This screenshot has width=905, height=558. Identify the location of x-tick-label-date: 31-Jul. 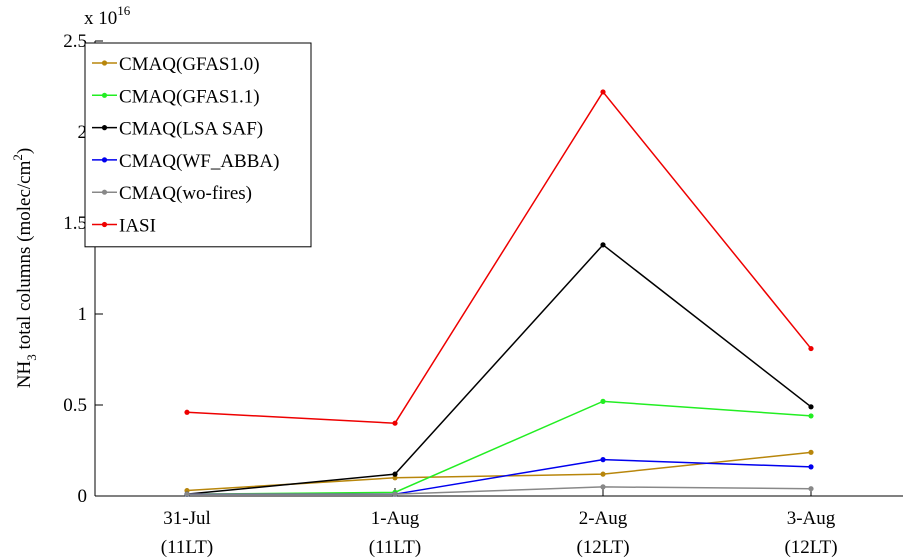
(187, 518).